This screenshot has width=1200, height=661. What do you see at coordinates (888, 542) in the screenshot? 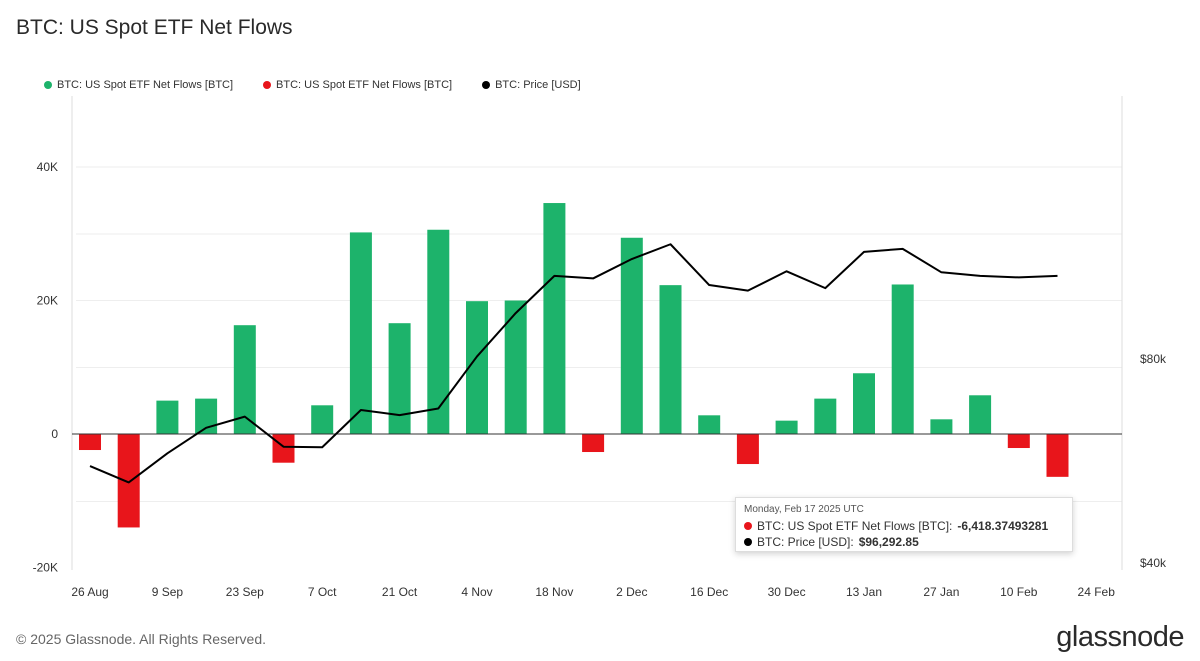
I see `tooltip-price-value: $96,292.85` at bounding box center [888, 542].